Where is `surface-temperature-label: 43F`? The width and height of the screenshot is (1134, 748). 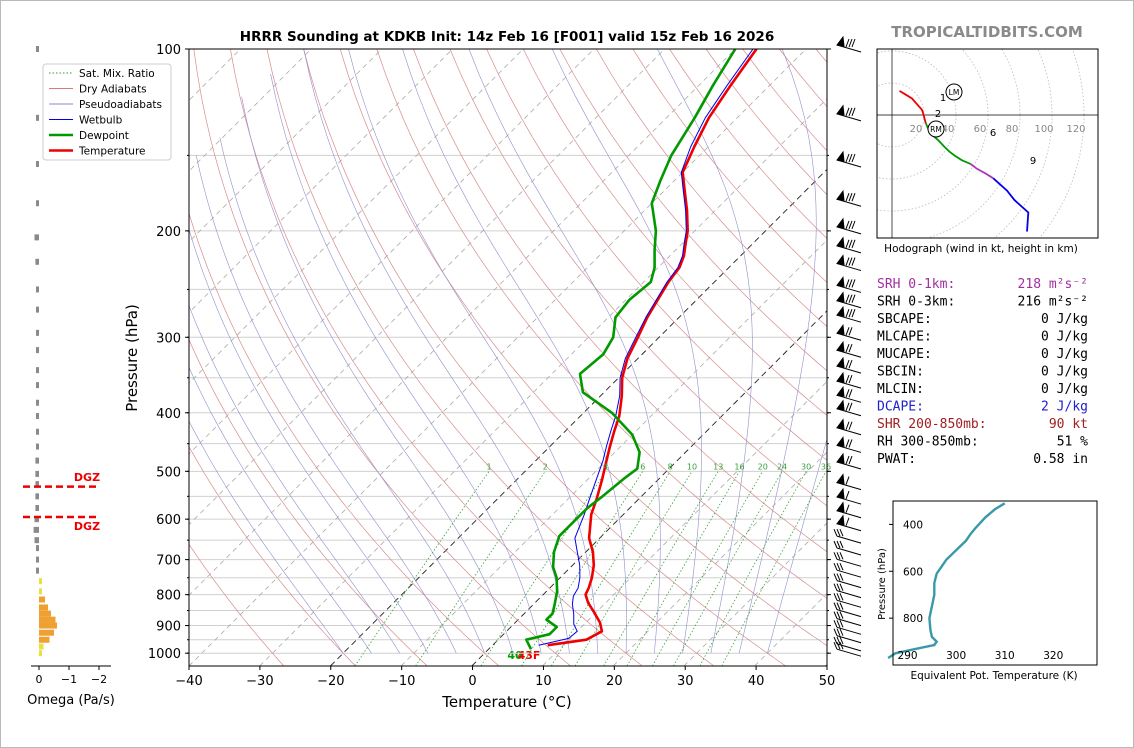 surface-temperature-label: 43F is located at coordinates (529, 655).